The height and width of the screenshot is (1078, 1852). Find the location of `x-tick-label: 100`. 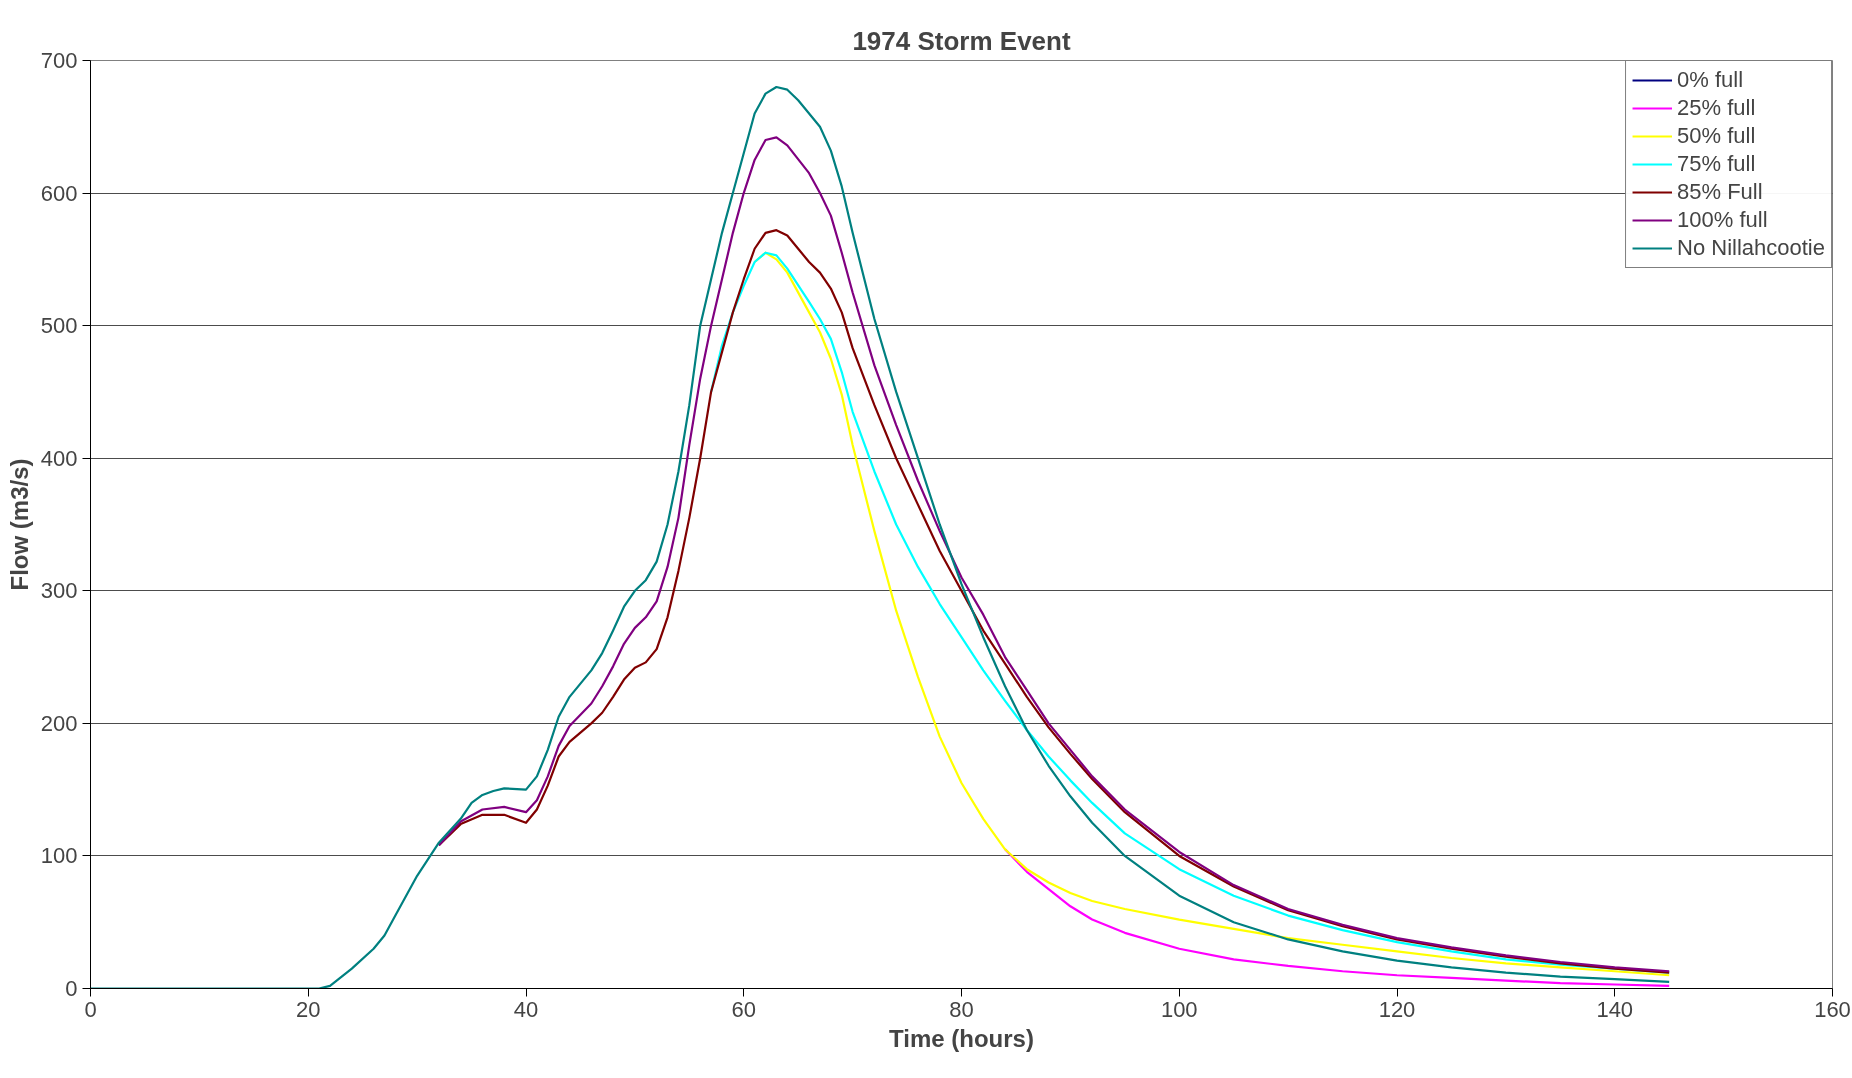

x-tick-label: 100 is located at coordinates (1179, 1009).